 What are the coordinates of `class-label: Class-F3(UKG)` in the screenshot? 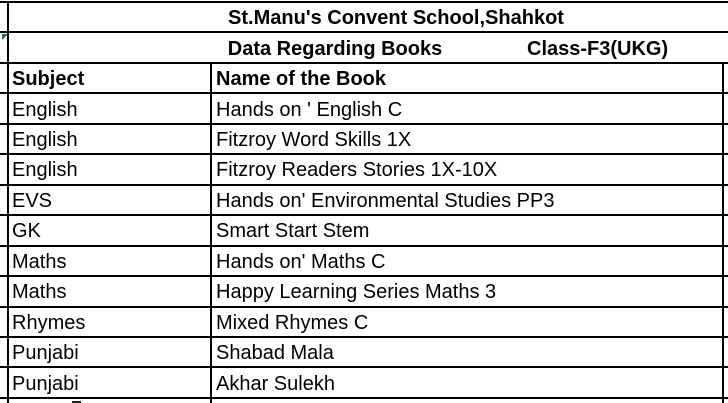 It's located at (598, 48).